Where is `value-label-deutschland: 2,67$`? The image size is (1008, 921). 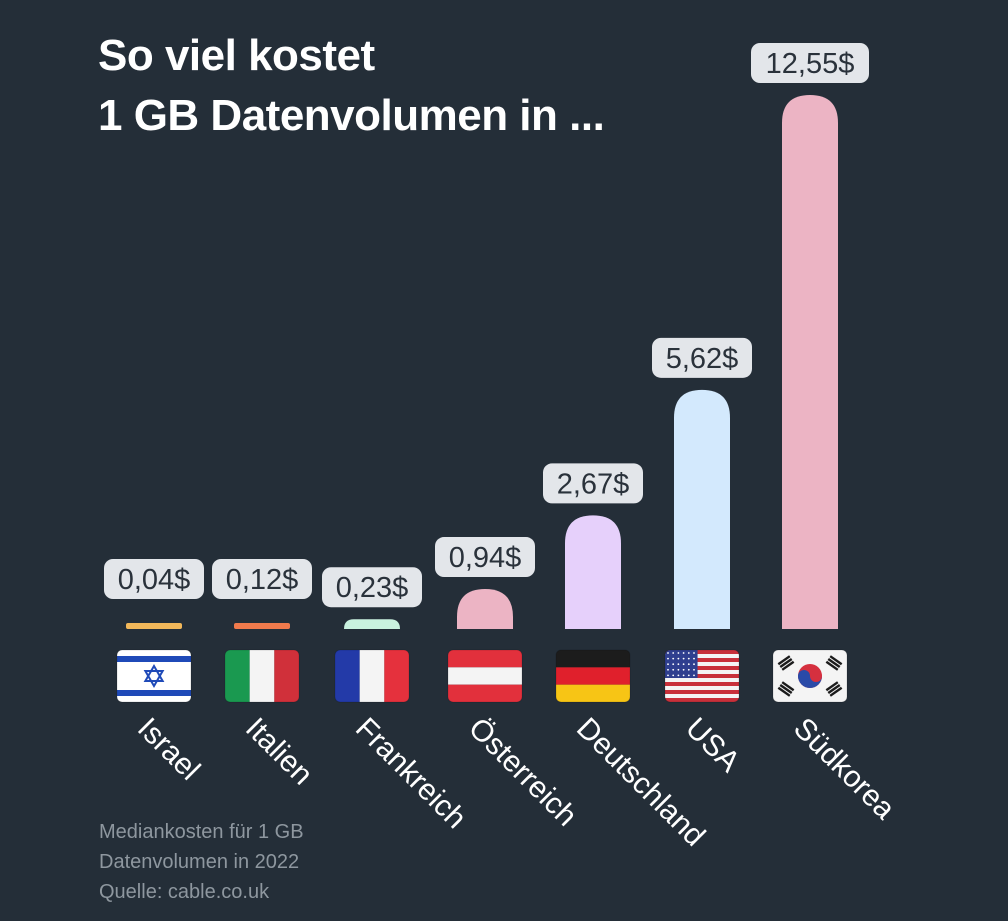 value-label-deutschland: 2,67$ is located at coordinates (593, 484).